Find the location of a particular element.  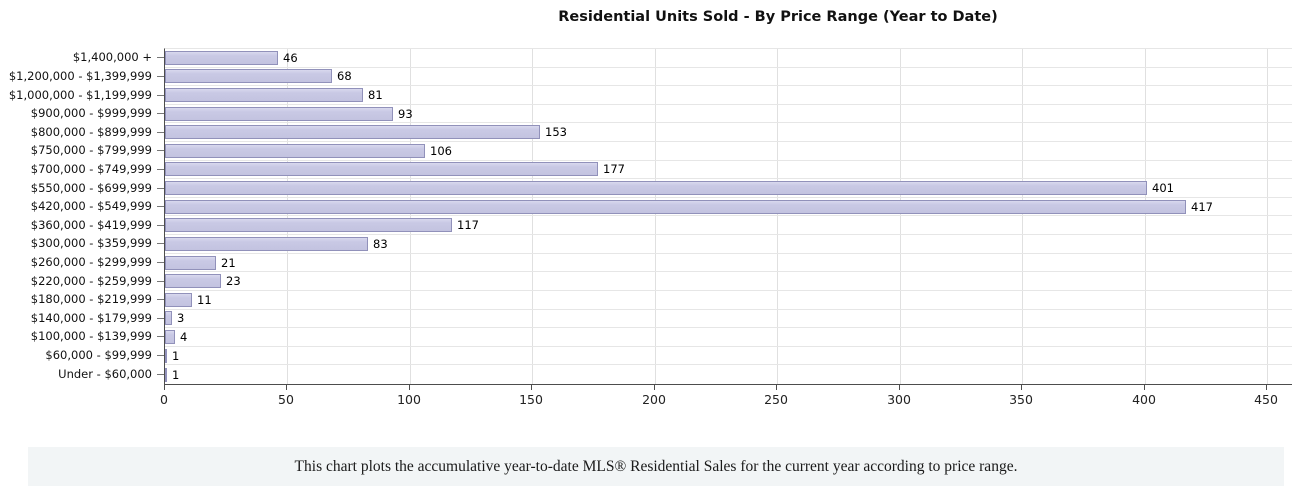

y-axis-category-label: $100,000 - $139,999 is located at coordinates (91, 336).